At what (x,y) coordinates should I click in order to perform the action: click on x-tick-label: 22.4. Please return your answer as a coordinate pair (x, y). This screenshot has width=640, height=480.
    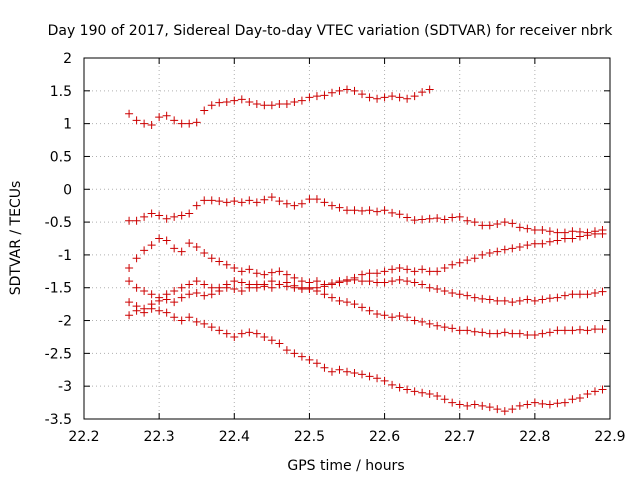
    Looking at the image, I should click on (234, 437).